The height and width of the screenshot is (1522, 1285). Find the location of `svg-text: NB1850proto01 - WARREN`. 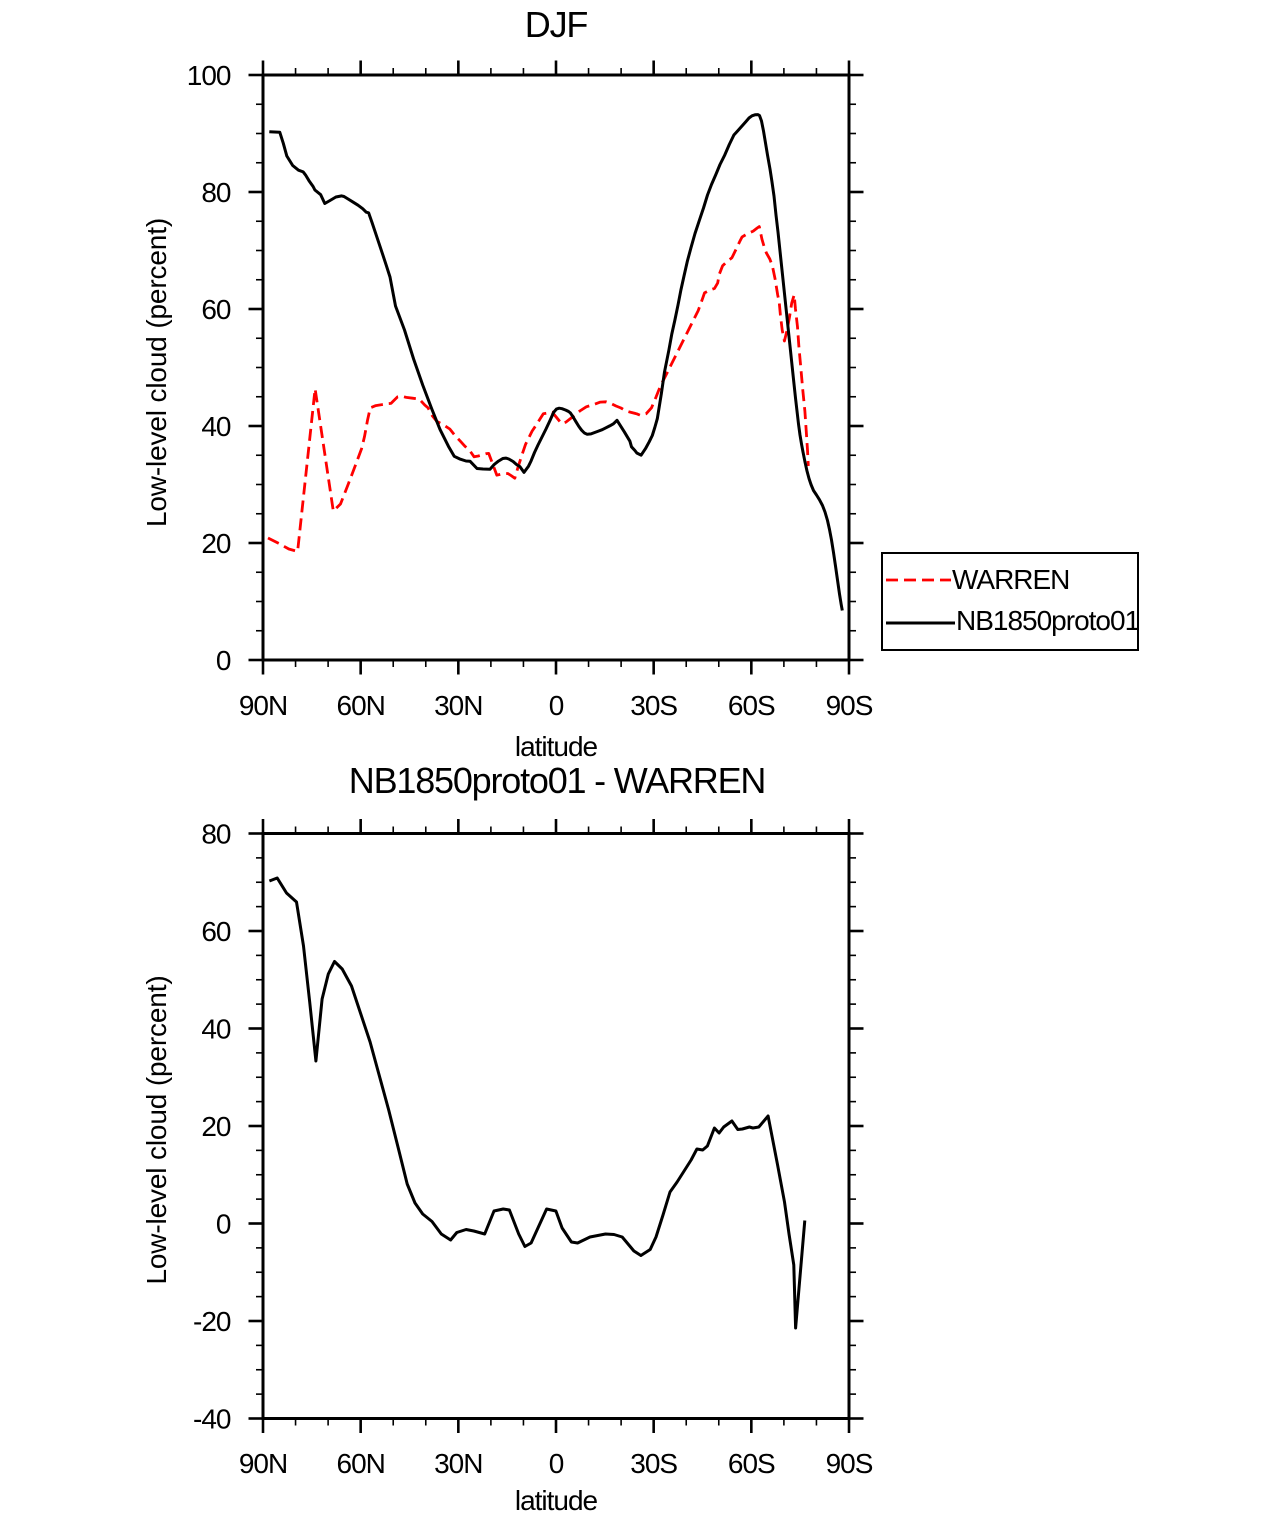

svg-text: NB1850proto01 - WARREN is located at coordinates (557, 780).